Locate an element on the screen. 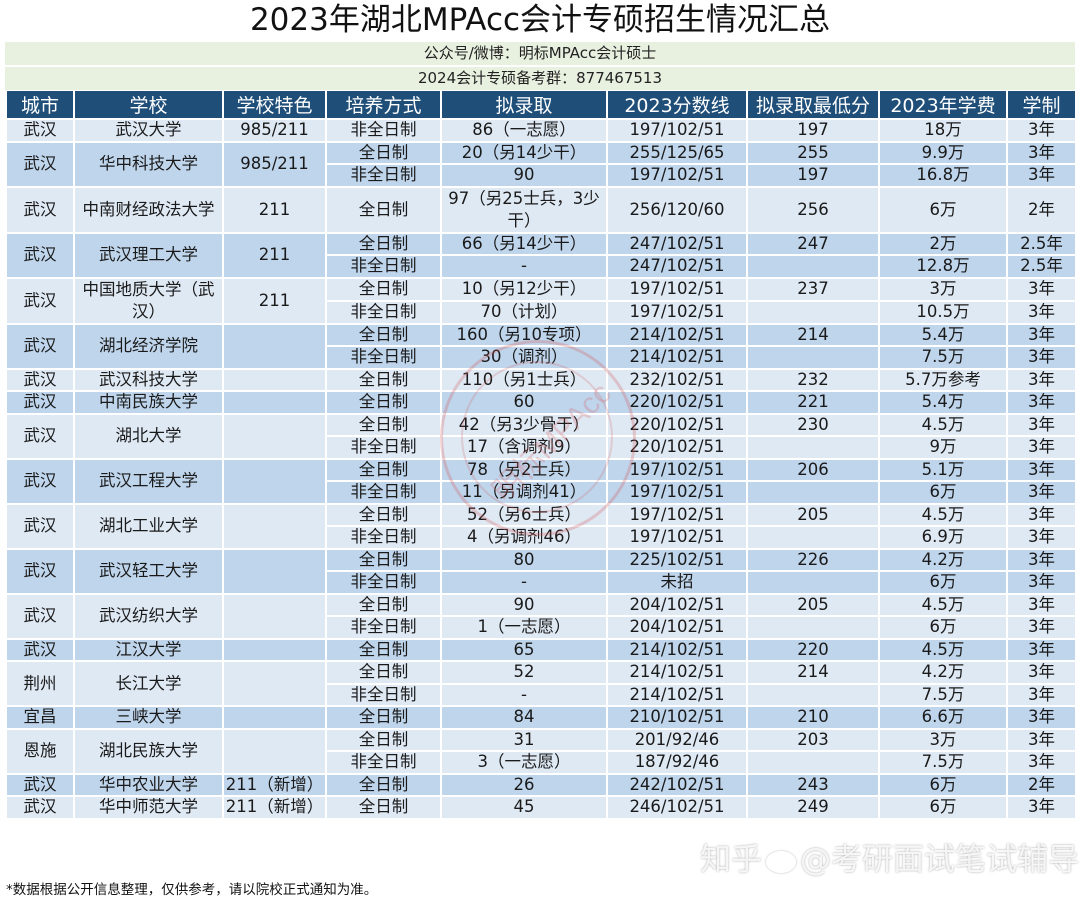 The width and height of the screenshot is (1080, 903). cell-school: 中国地质大学（武汉） is located at coordinates (148, 300).